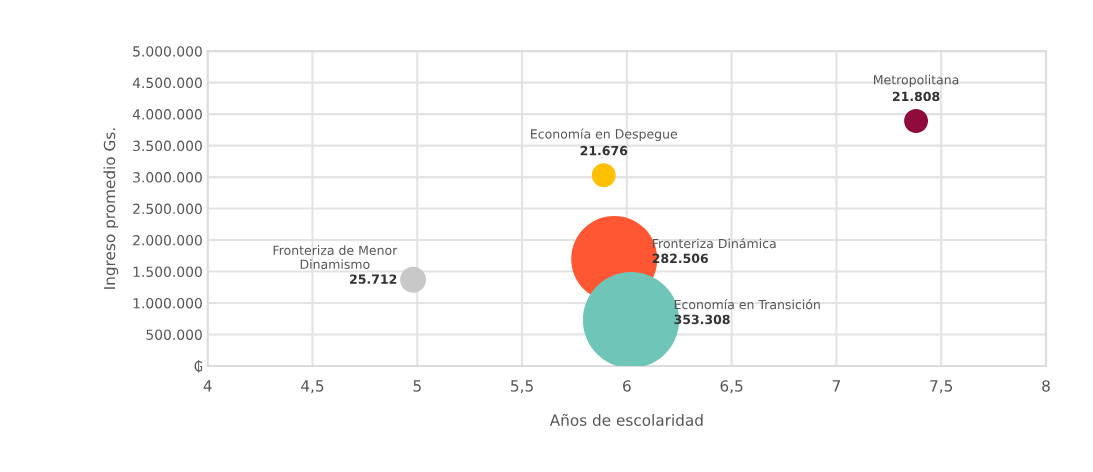  Describe the element at coordinates (167, 51) in the screenshot. I see `y-tick-label: 5.000.000` at that location.